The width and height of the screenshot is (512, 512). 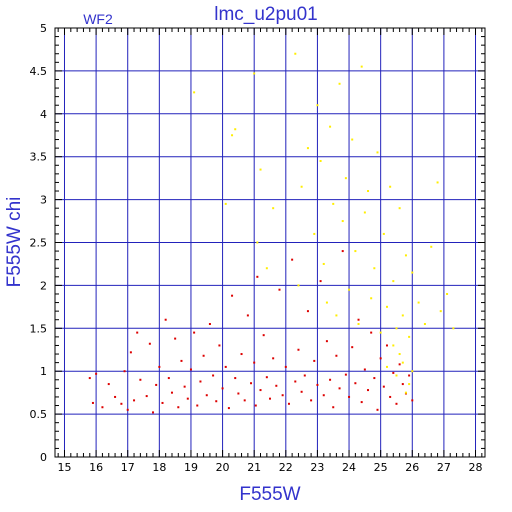 What do you see at coordinates (39, 414) in the screenshot?
I see `y-tick-label: 0.5` at bounding box center [39, 414].